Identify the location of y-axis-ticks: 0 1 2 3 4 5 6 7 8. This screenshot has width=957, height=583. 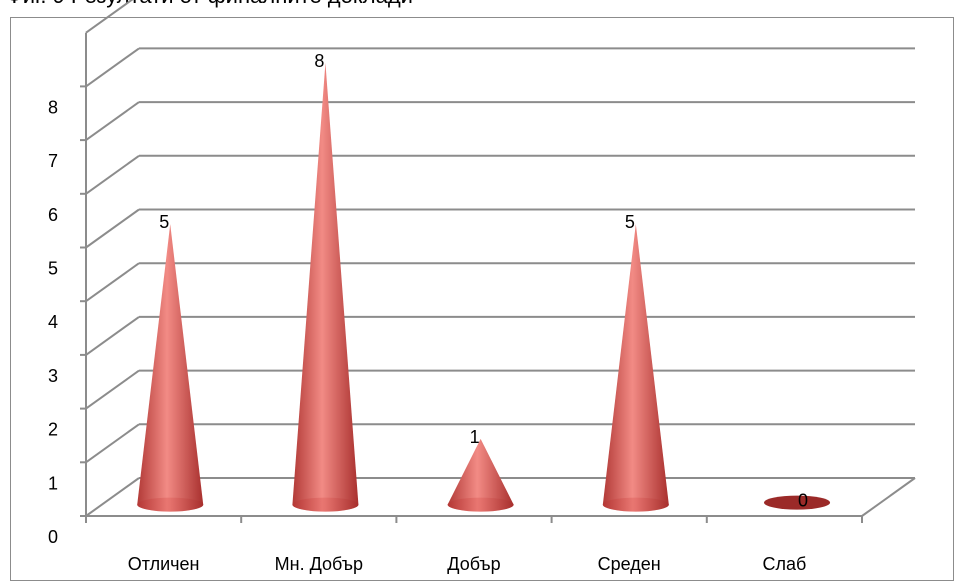
(67, 316).